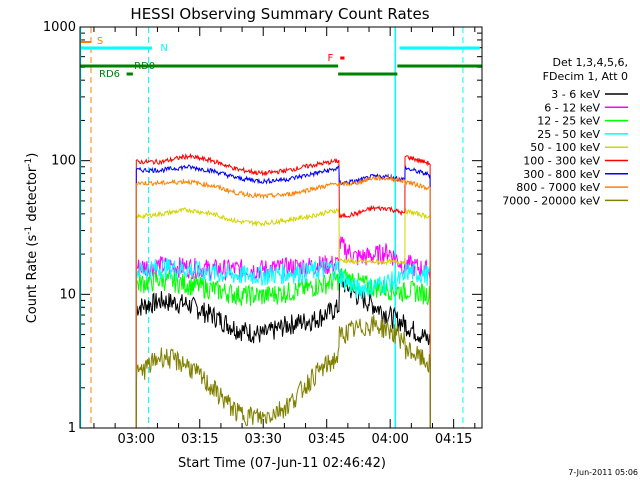 This screenshot has width=640, height=480. What do you see at coordinates (29, 162) in the screenshot?
I see `y-label-sup2: -1` at bounding box center [29, 162].